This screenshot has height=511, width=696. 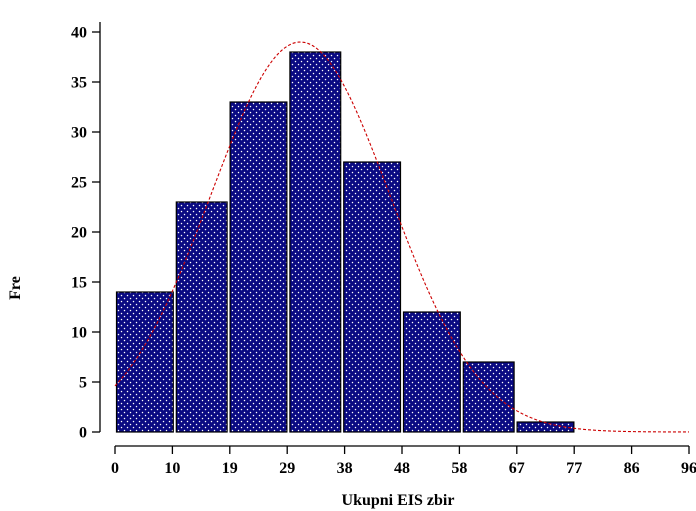 What do you see at coordinates (79, 233) in the screenshot?
I see `y-tick-label: 20` at bounding box center [79, 233].